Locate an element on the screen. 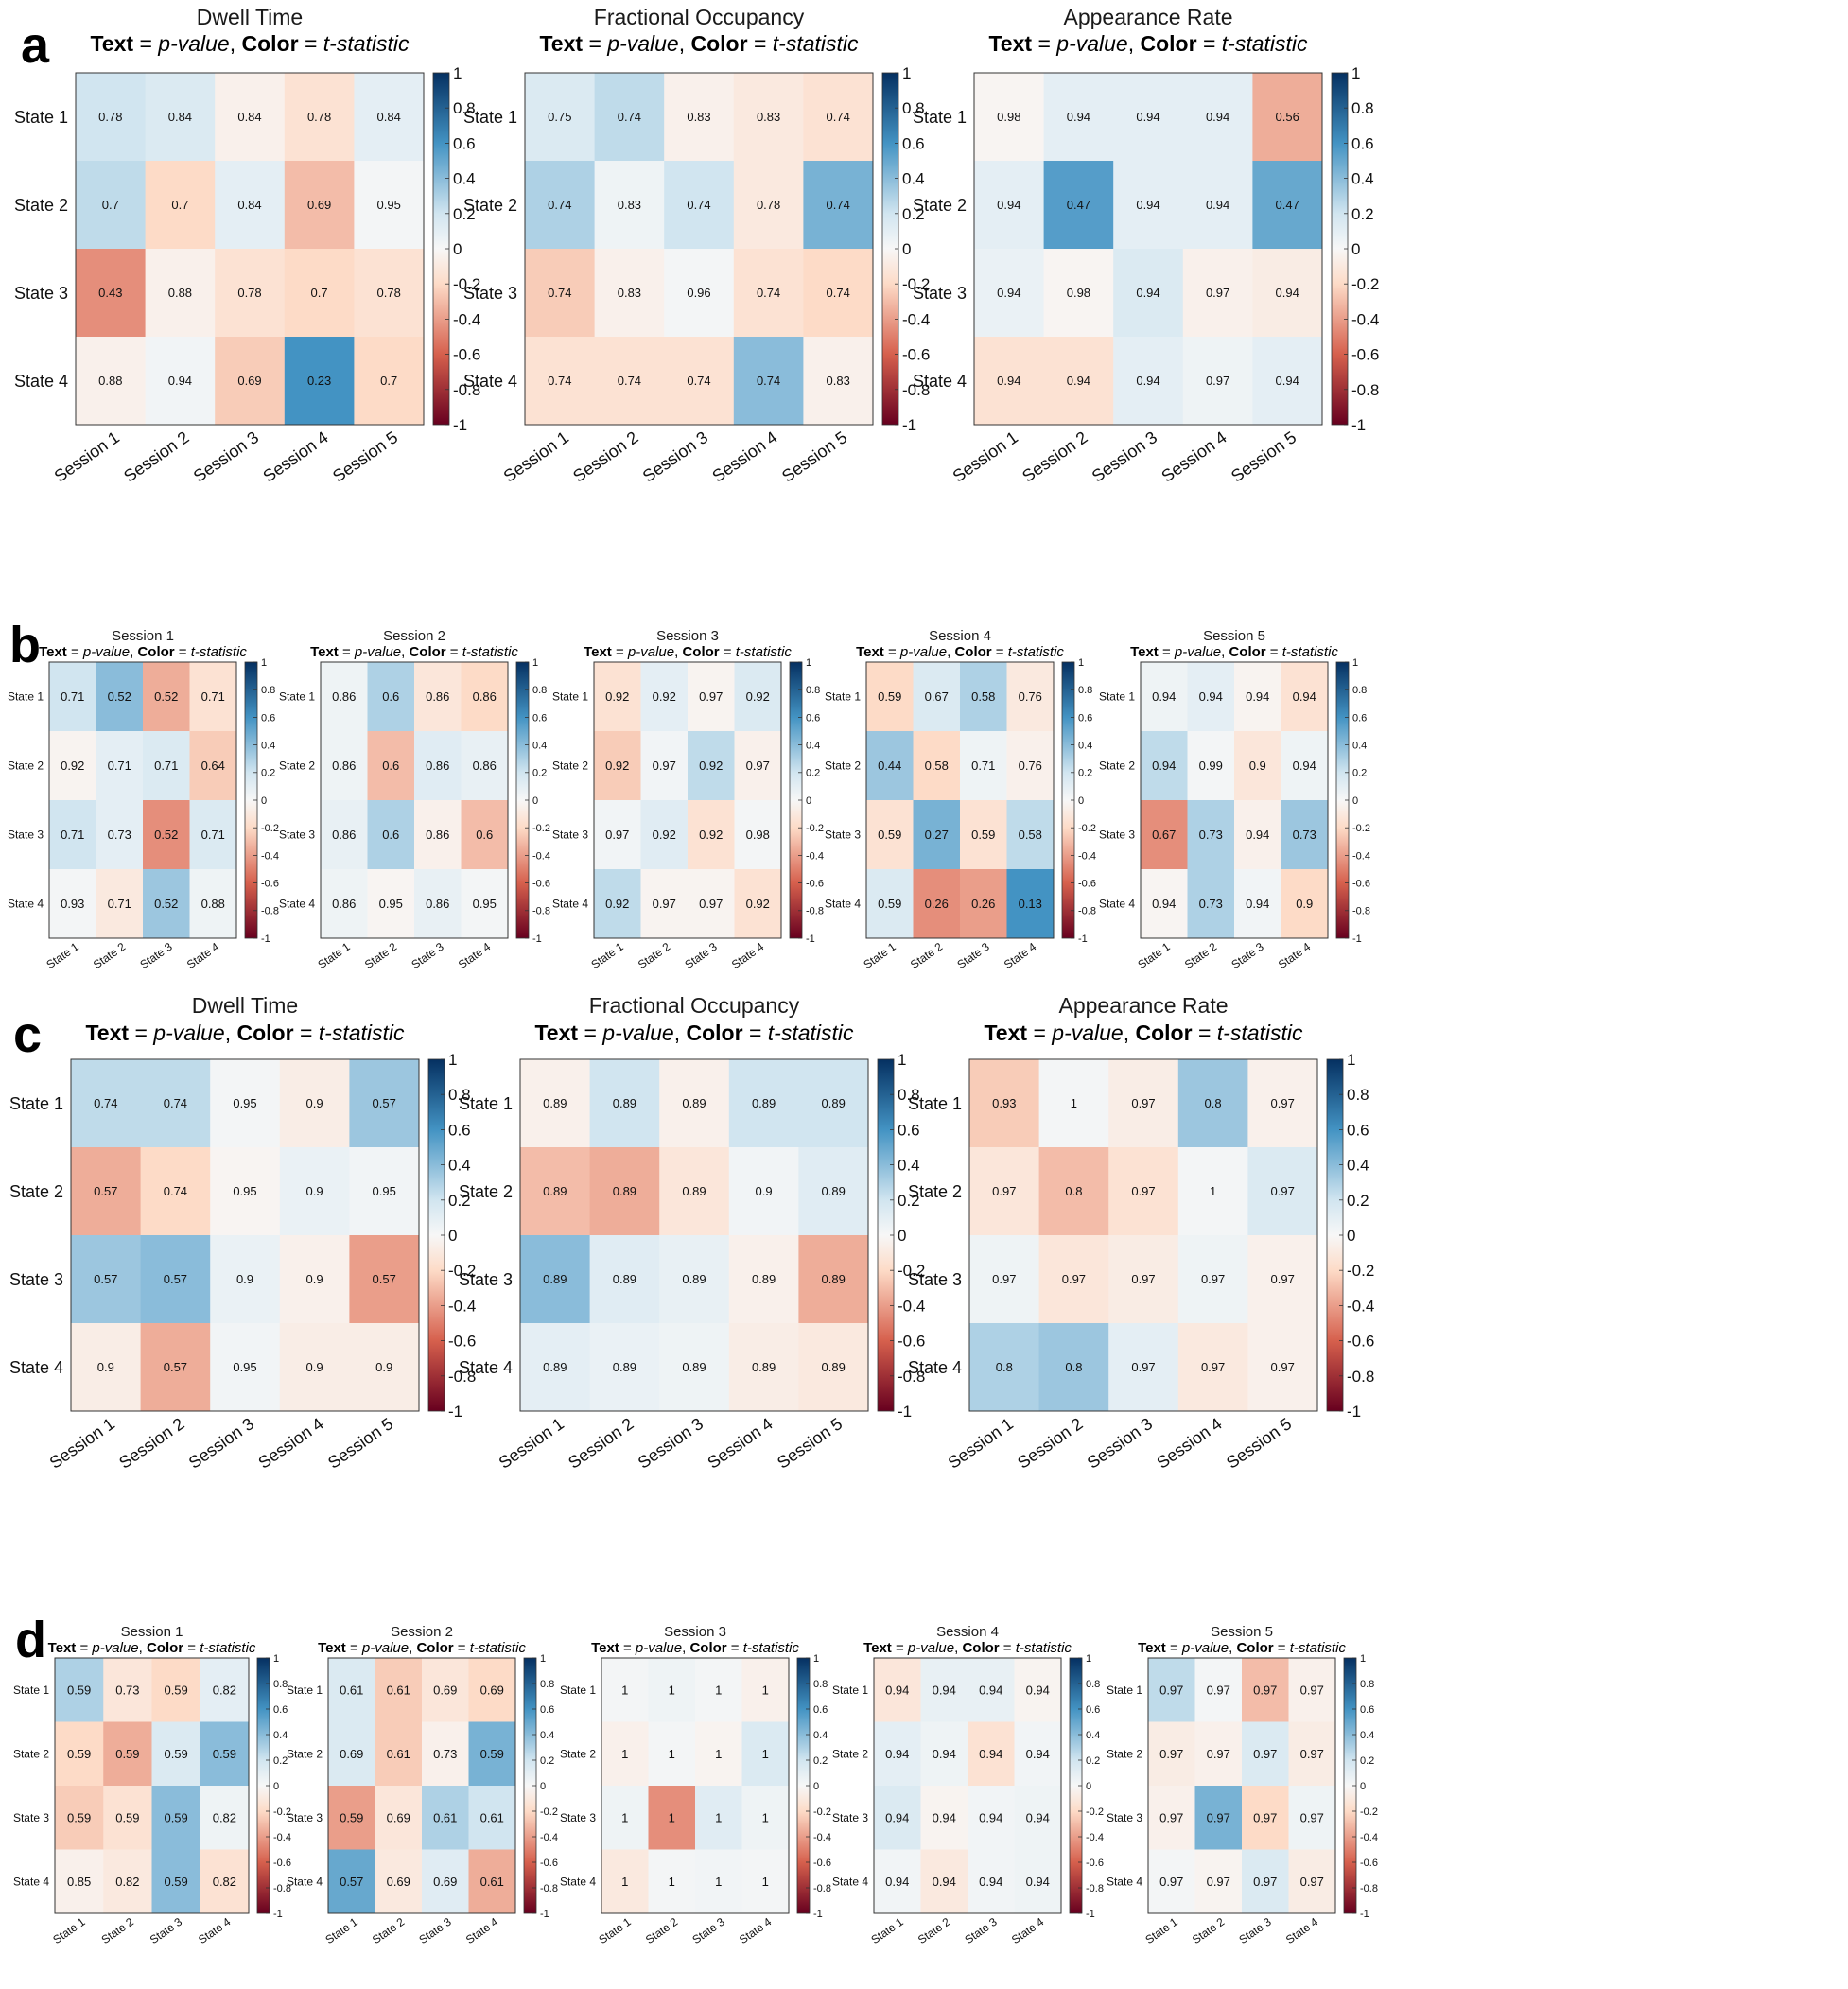  col-tick-label: State 2 is located at coordinates (388, 1931).